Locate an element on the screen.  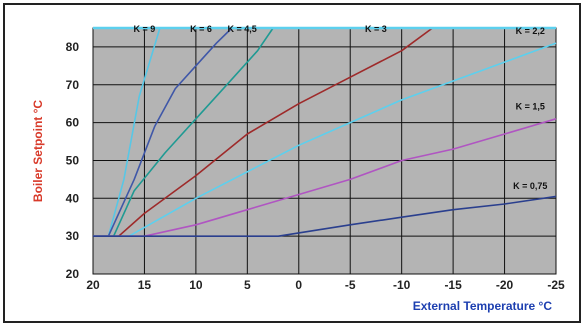
x-tick-label: -5 is located at coordinates (350, 285).